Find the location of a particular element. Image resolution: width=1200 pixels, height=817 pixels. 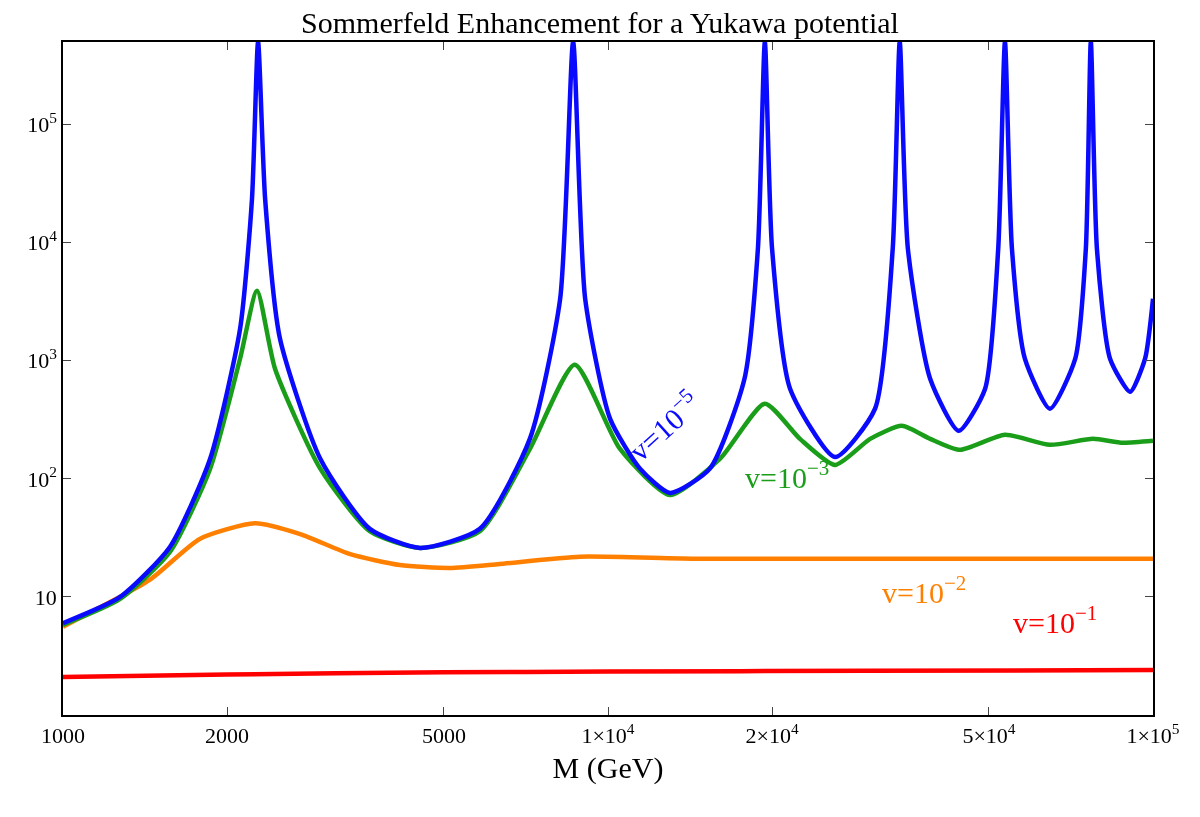

x-tick-label: 5000 is located at coordinates (443, 736).